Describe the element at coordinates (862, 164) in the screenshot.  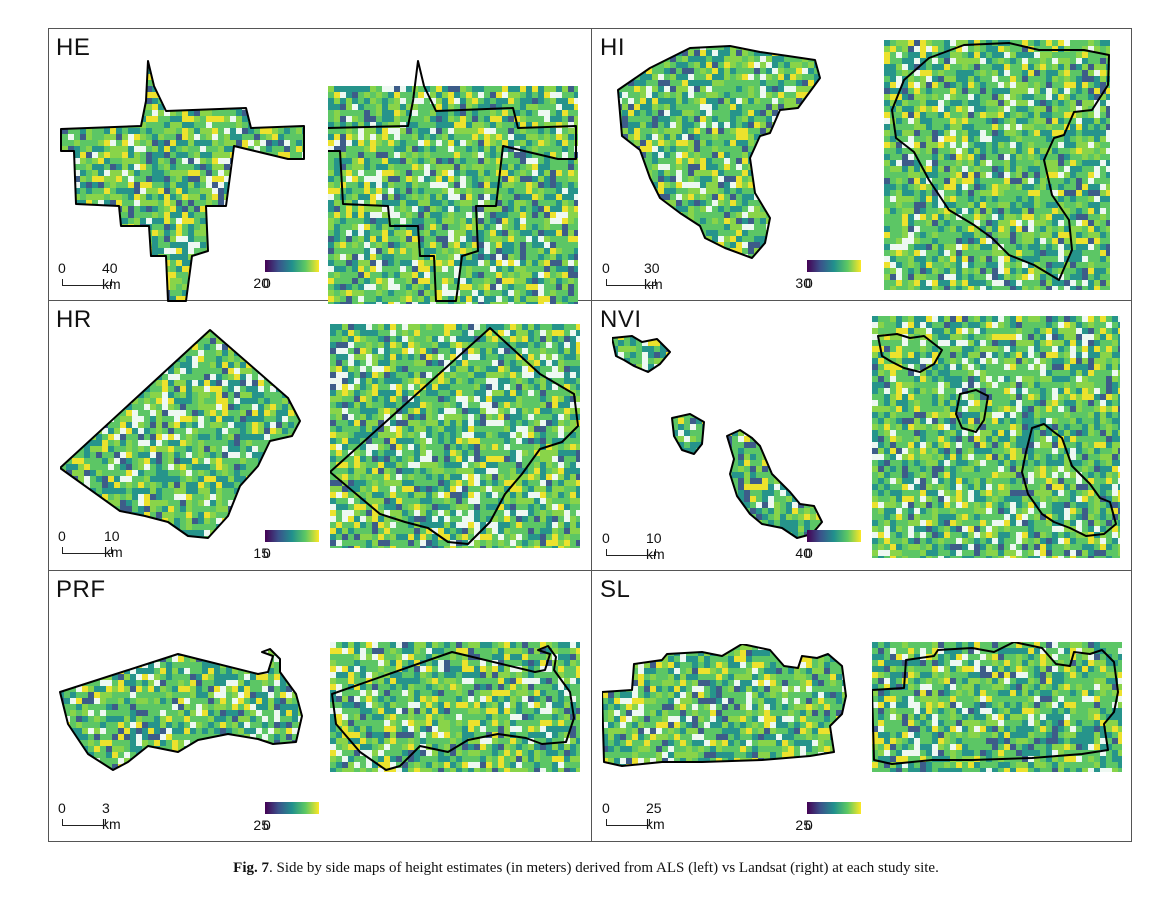
I see `panel-hi: HI 0 30 km 0 30` at that location.